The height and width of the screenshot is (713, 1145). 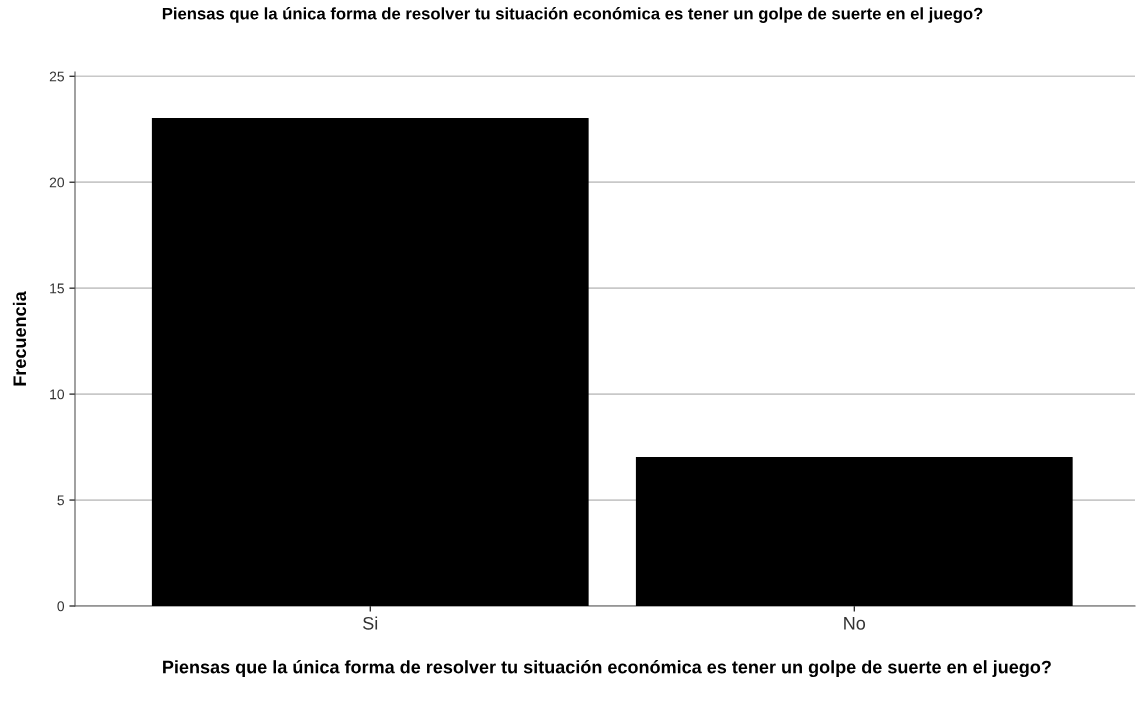 I want to click on y-tick-label: 20, so click(x=57, y=182).